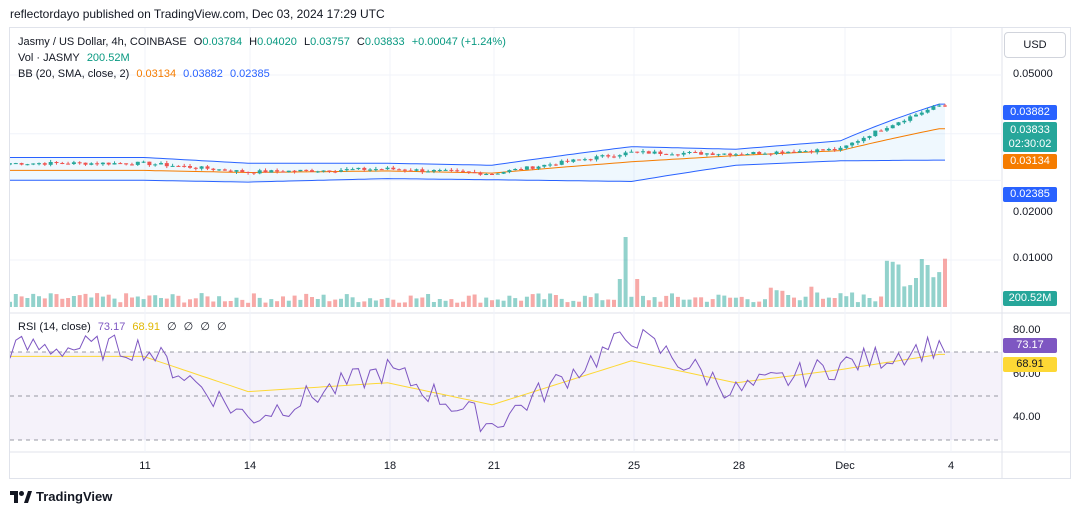 This screenshot has width=1080, height=515. Describe the element at coordinates (1030, 298) in the screenshot. I see `volume-badge: 200.52M` at that location.